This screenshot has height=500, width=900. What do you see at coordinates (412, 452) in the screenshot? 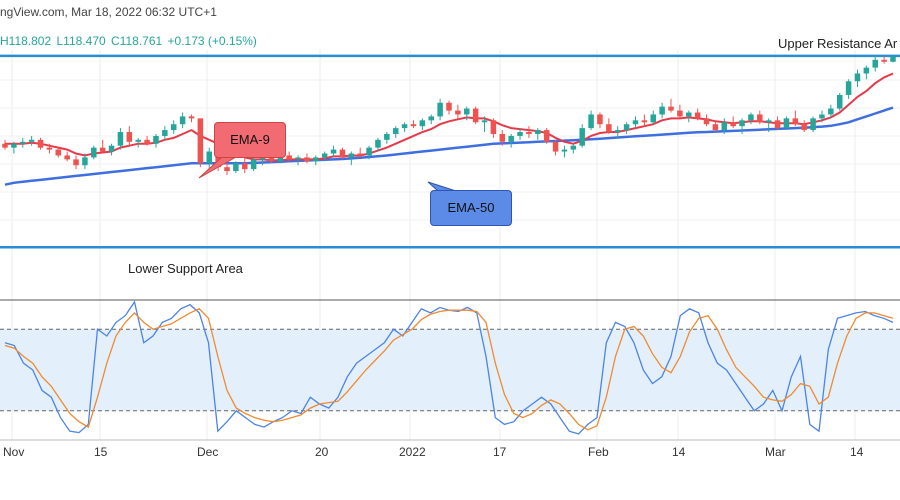
I see `x-tick-label: 2022` at bounding box center [412, 452].